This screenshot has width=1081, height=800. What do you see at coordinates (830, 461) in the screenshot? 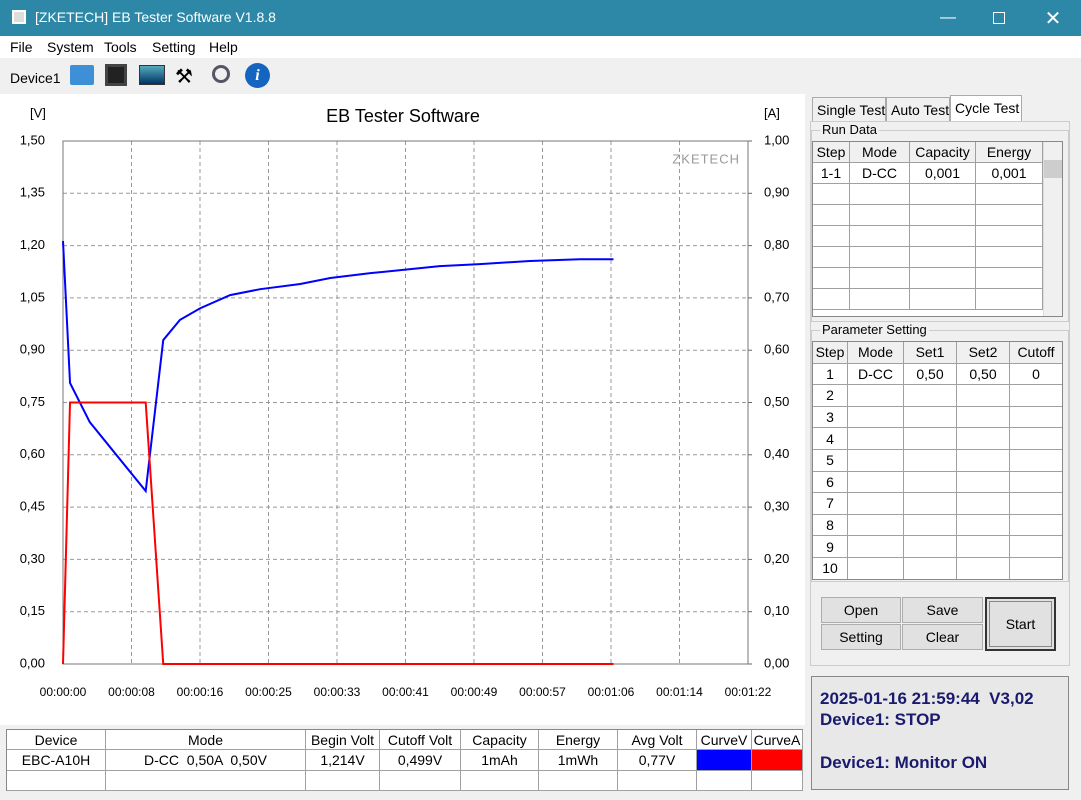
I see `cell: 5` at bounding box center [830, 461].